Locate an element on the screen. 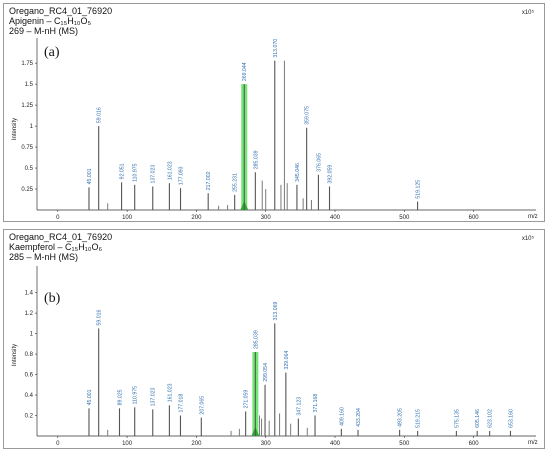 This screenshot has width=550, height=452. peak-label: 329.064 is located at coordinates (287, 360).